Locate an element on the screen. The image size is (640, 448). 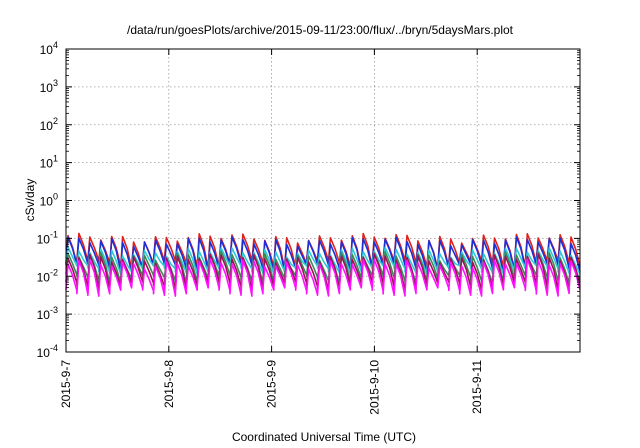
x-axis-label: Coordinated Universal Time (UTC) is located at coordinates (324, 437).